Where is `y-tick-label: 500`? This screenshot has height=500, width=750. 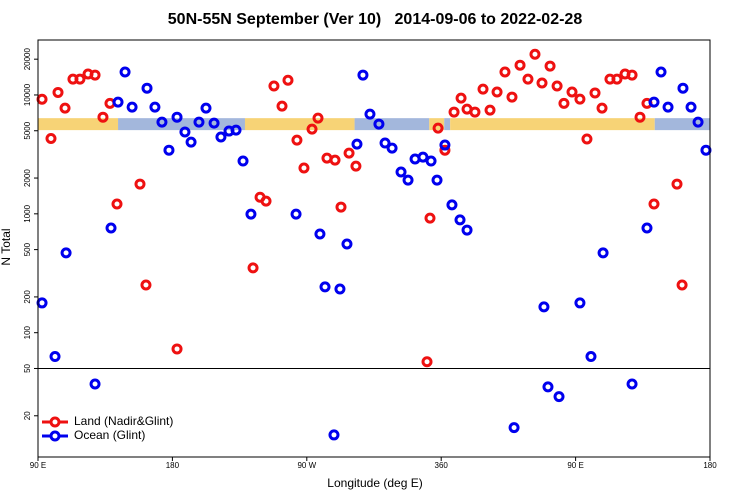
y-tick-label: 500 is located at coordinates (27, 249).